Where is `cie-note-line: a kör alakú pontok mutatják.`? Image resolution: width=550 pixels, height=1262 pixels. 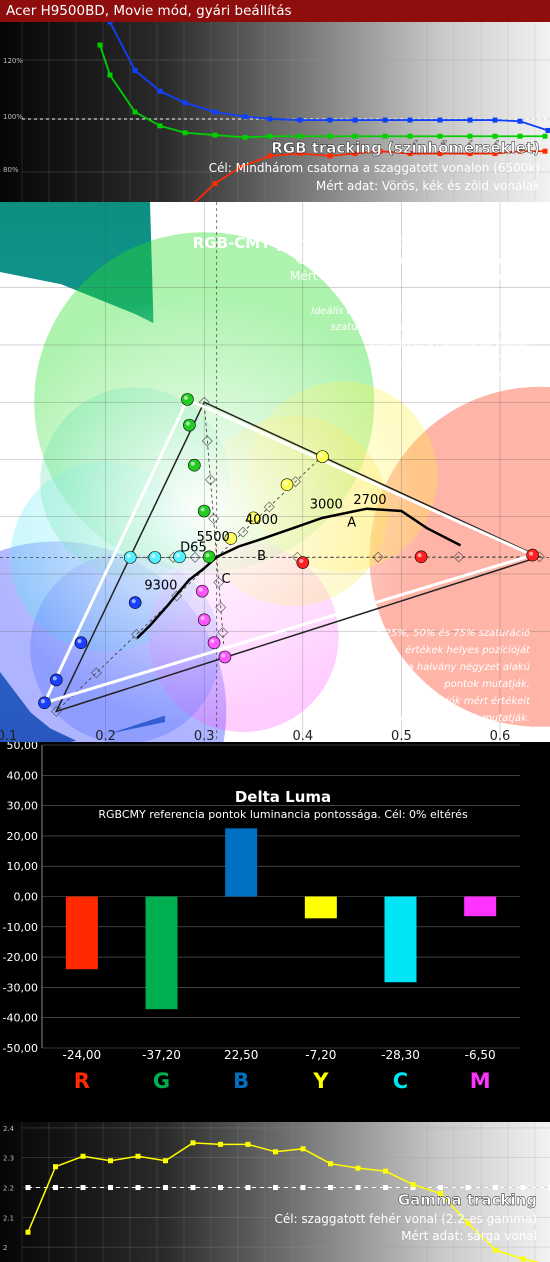
cie-note-line: a kör alakú pontok mutatják. is located at coordinates (457, 718).